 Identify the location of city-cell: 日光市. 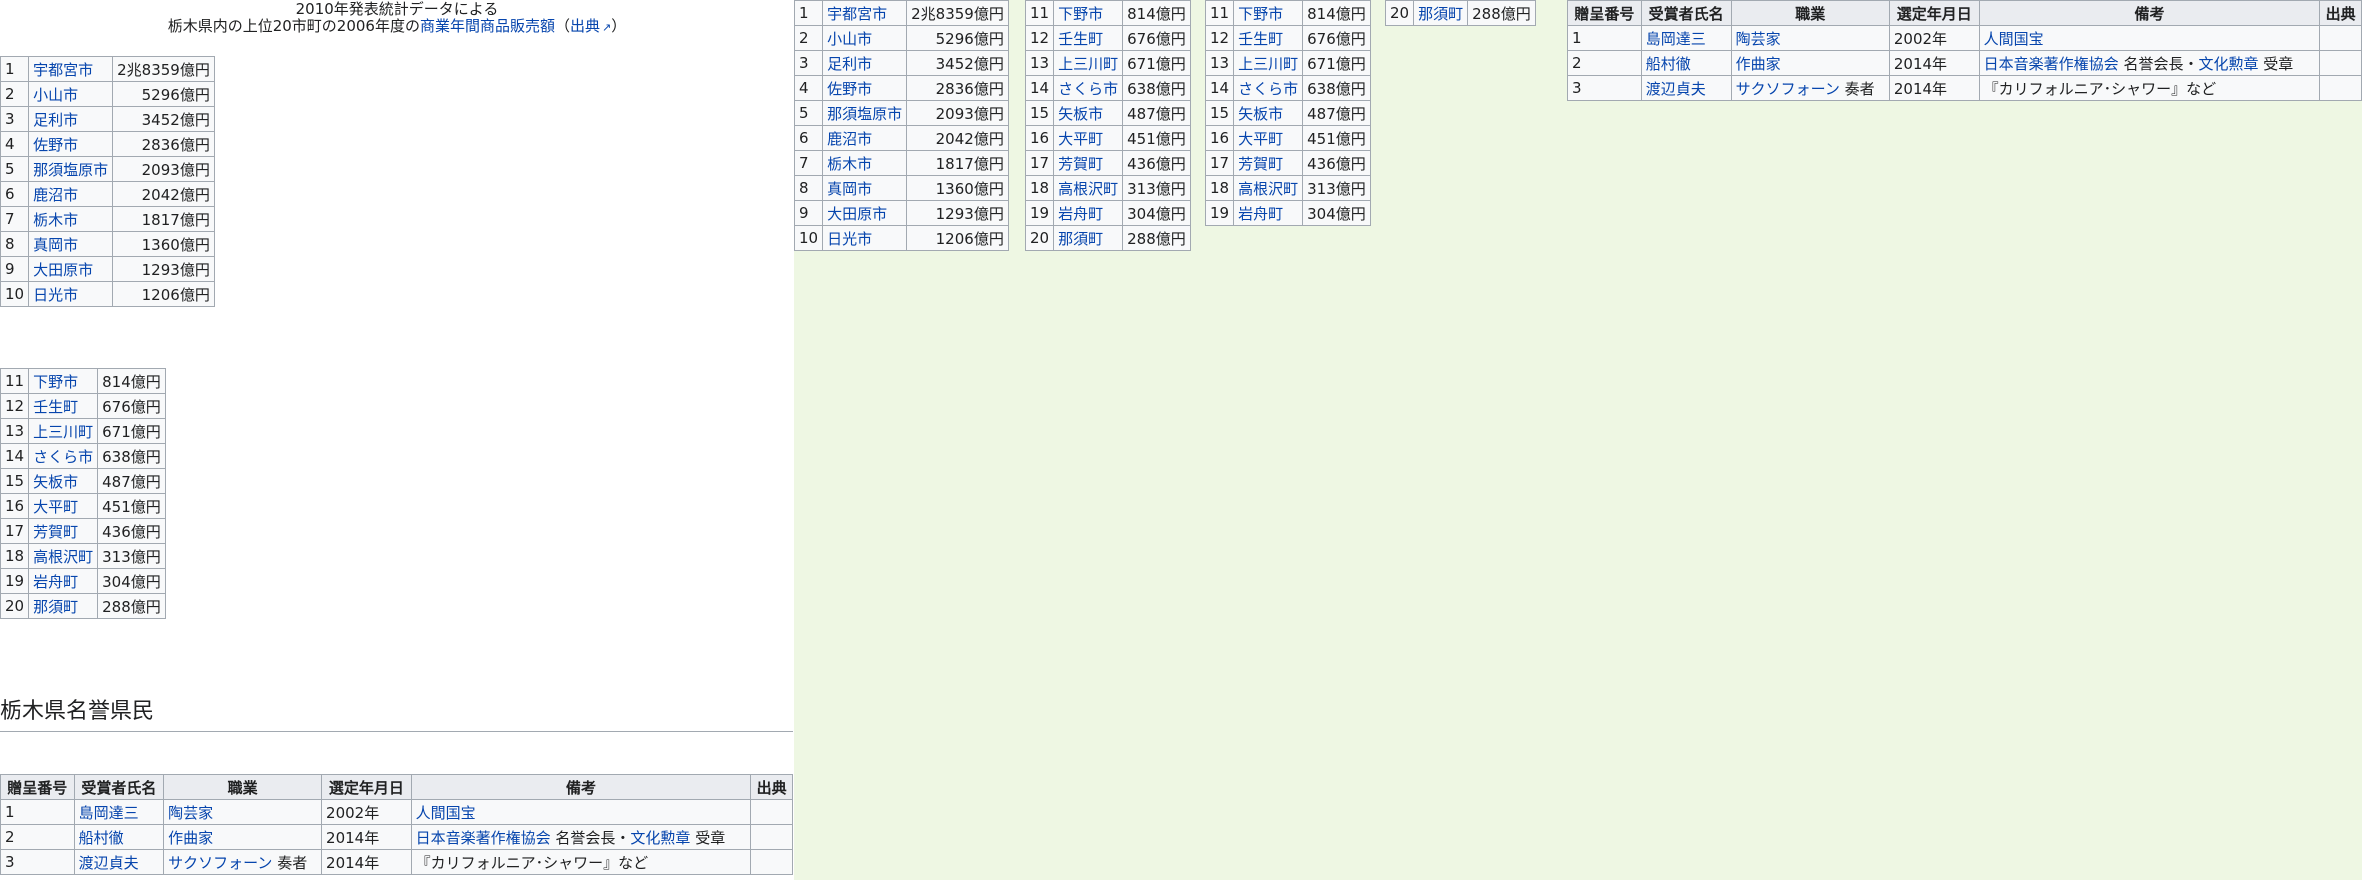
(865, 238).